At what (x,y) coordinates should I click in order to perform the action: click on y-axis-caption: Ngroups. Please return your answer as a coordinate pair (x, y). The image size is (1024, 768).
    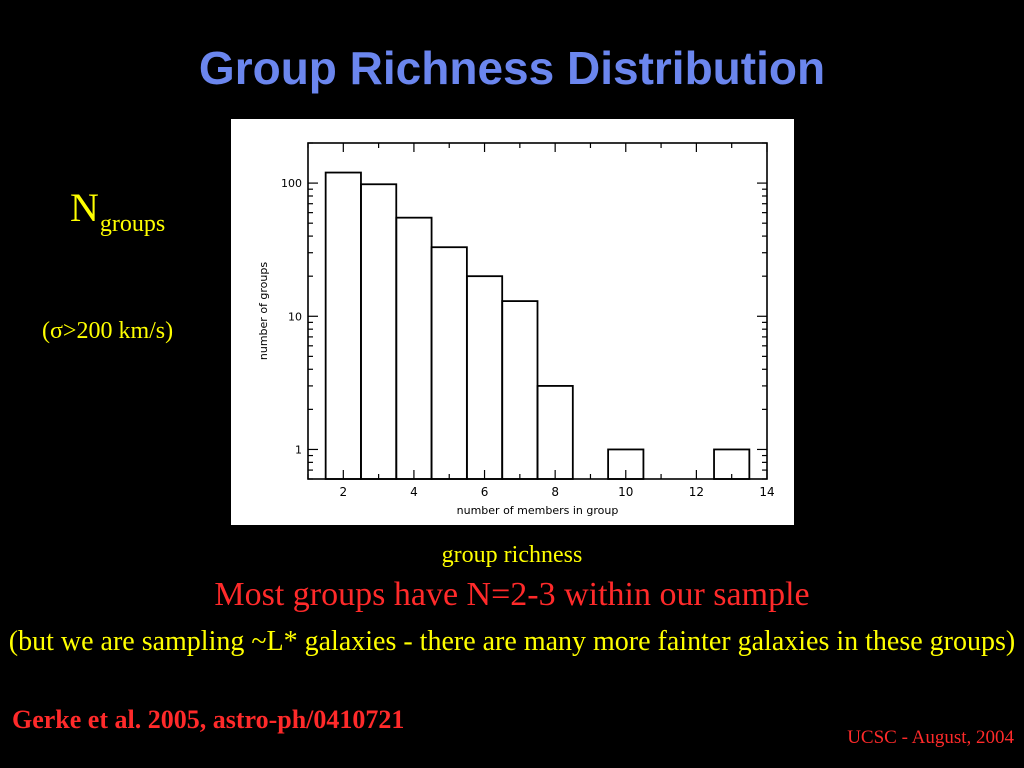
    Looking at the image, I should click on (117, 211).